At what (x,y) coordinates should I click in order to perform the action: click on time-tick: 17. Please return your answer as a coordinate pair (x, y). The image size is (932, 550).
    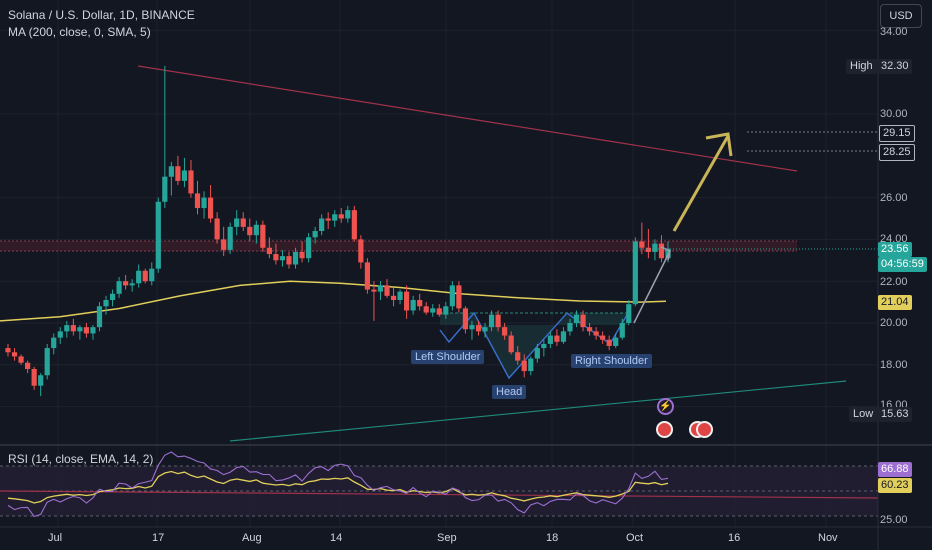
    Looking at the image, I should click on (158, 538).